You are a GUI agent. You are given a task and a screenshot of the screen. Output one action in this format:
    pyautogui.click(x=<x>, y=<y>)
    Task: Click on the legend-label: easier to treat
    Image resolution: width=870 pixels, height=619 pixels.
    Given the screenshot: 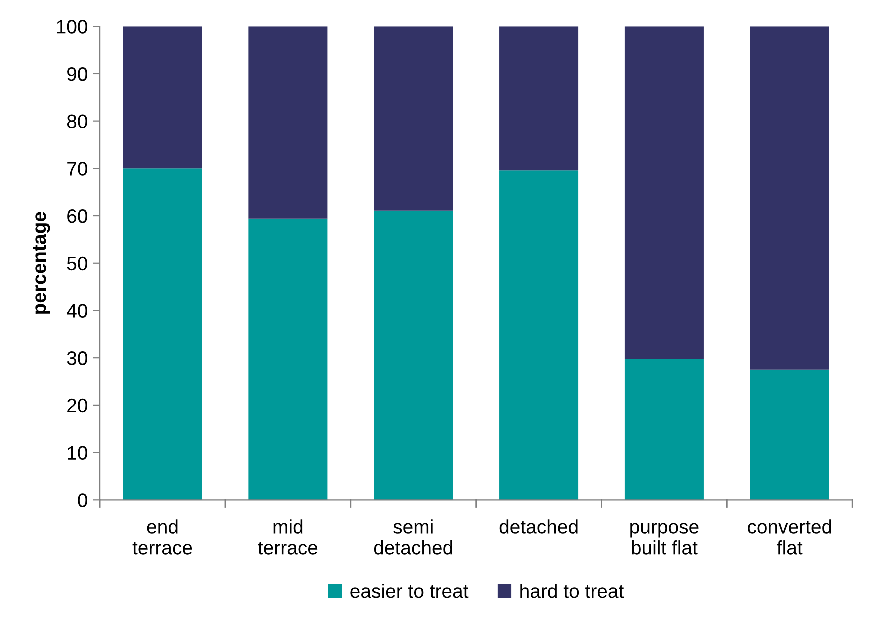 What is the action you would take?
    pyautogui.click(x=409, y=591)
    